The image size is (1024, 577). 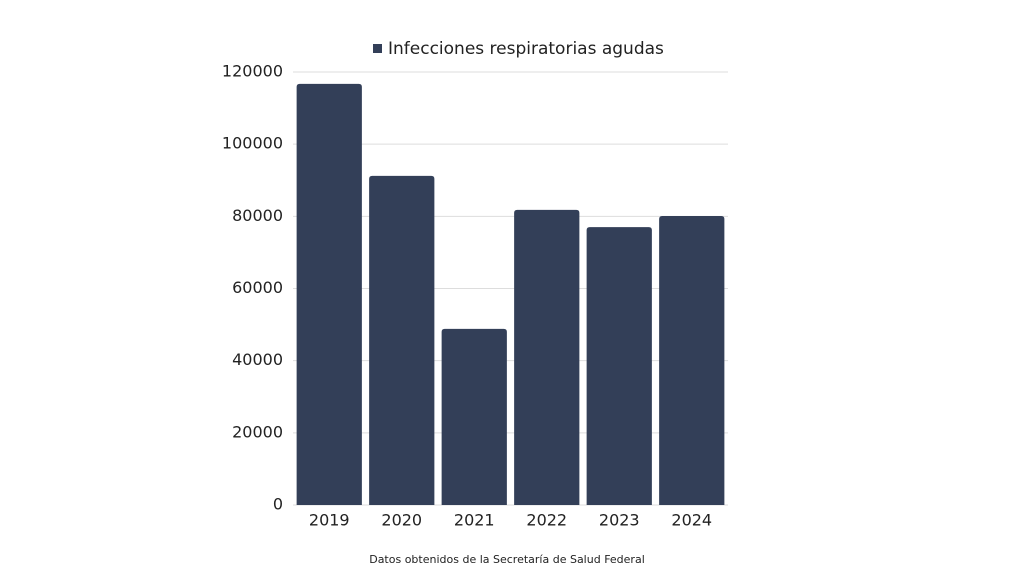 What do you see at coordinates (252, 71) in the screenshot?
I see `y-tick-label: 120000` at bounding box center [252, 71].